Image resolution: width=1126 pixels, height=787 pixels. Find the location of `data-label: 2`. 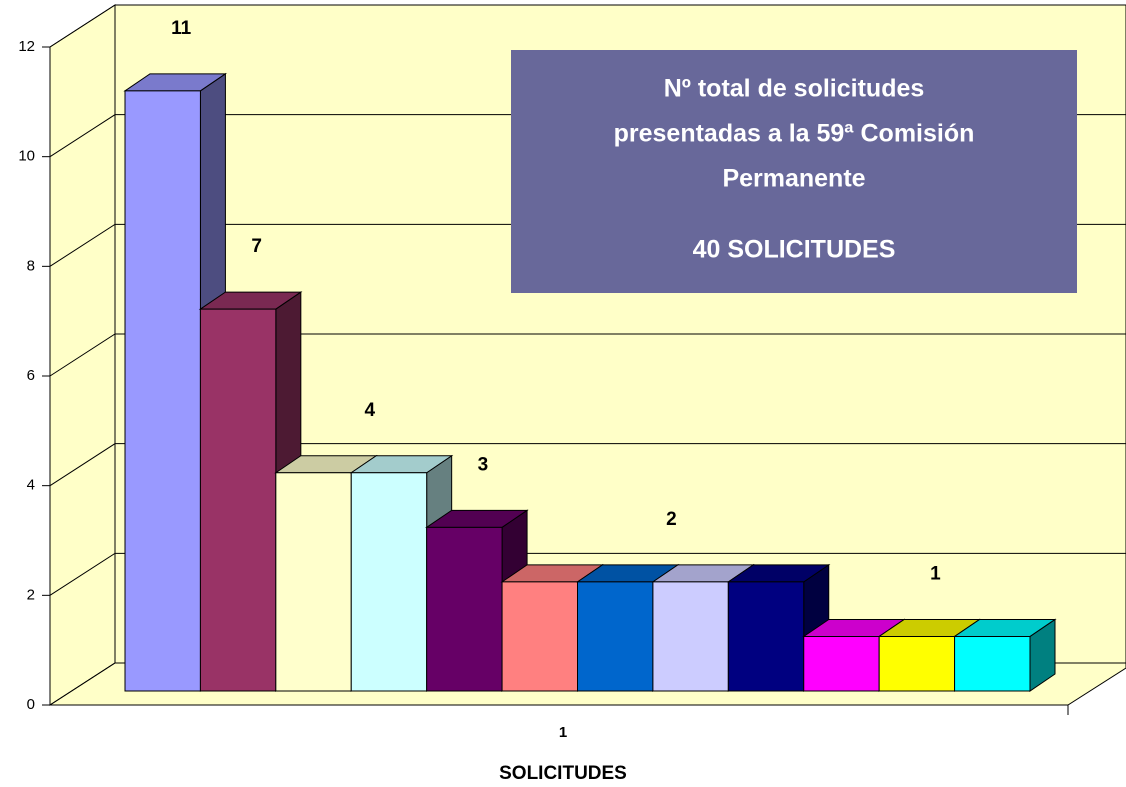

data-label: 2 is located at coordinates (671, 519).